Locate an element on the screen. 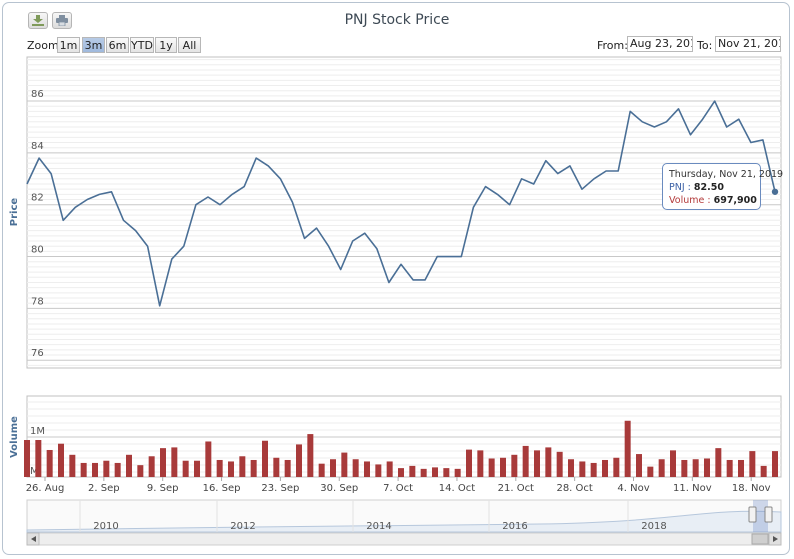 This screenshot has width=794, height=559. x-tick-label: 28. Oct is located at coordinates (574, 488).